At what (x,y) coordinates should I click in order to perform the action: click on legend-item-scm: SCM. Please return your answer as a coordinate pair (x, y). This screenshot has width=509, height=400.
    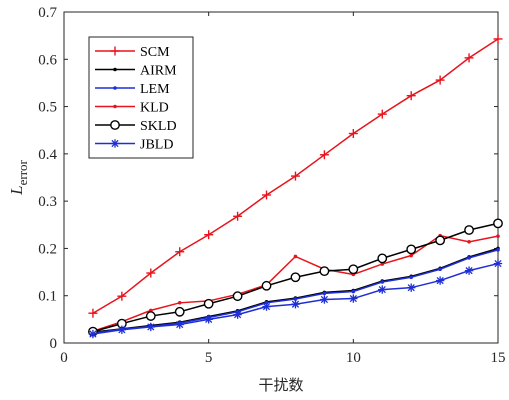
    Looking at the image, I should click on (132, 52).